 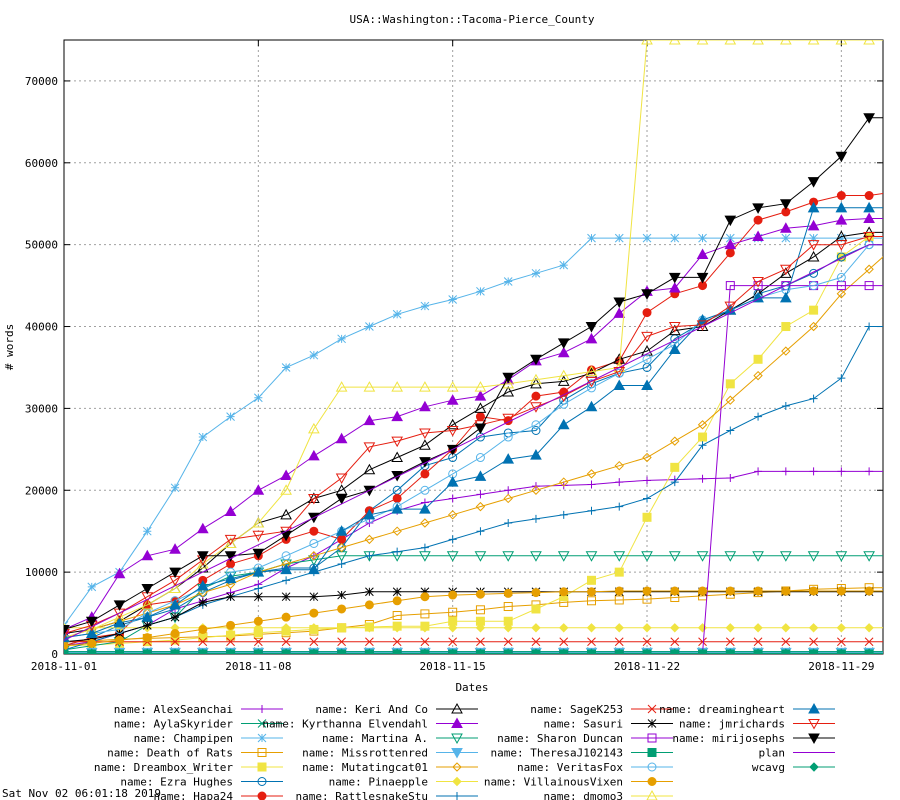 I want to click on legend-label: name: Keri And Co, so click(x=371, y=709).